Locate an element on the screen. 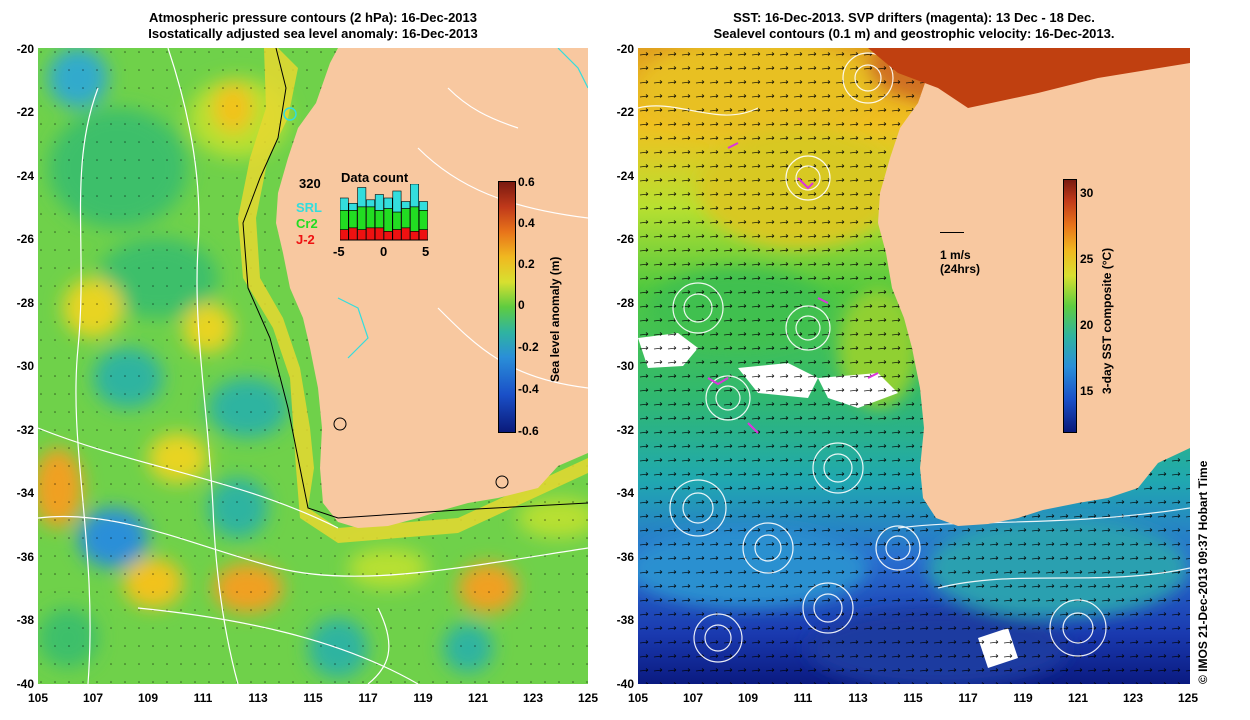  data-count-histogram is located at coordinates (384, 212).